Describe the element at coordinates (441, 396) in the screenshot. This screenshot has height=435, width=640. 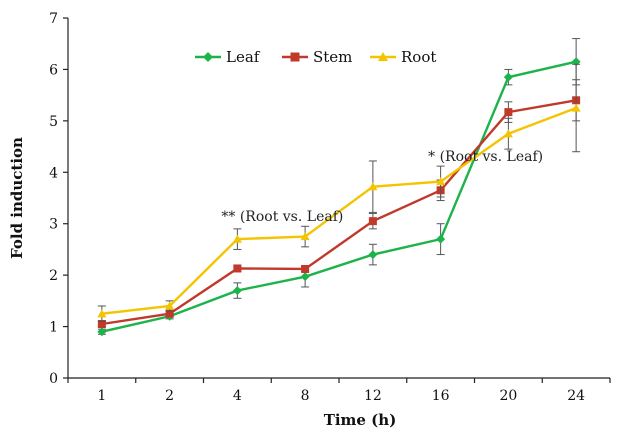
I see `x-tick-label: 16` at that location.